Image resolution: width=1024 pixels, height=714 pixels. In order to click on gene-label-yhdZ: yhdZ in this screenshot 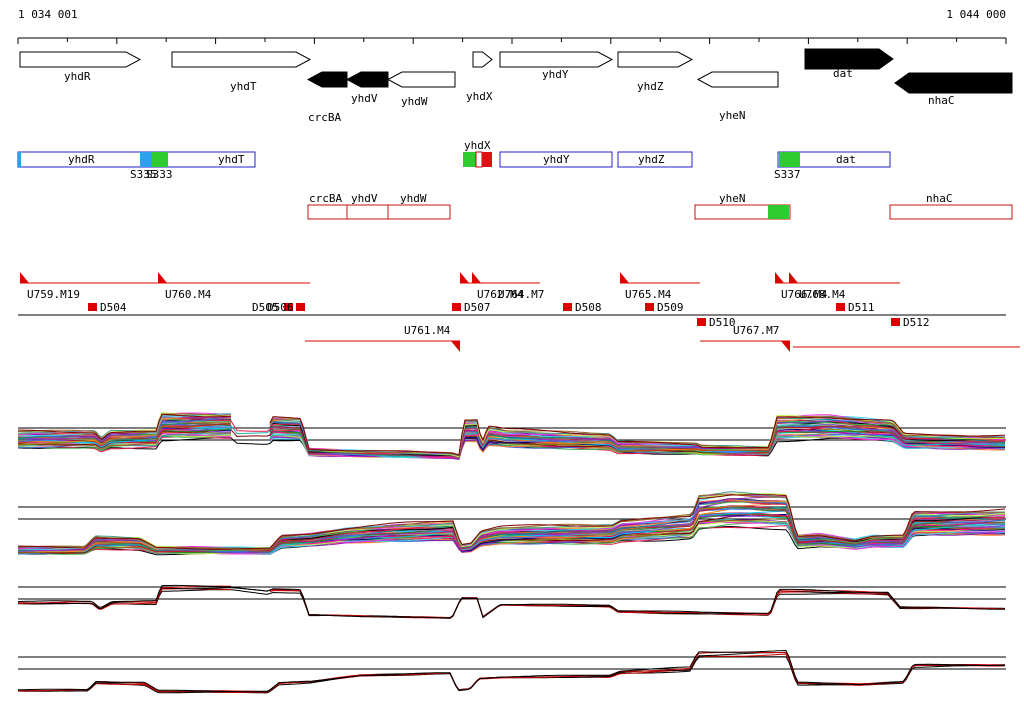, I will do `click(650, 86)`.